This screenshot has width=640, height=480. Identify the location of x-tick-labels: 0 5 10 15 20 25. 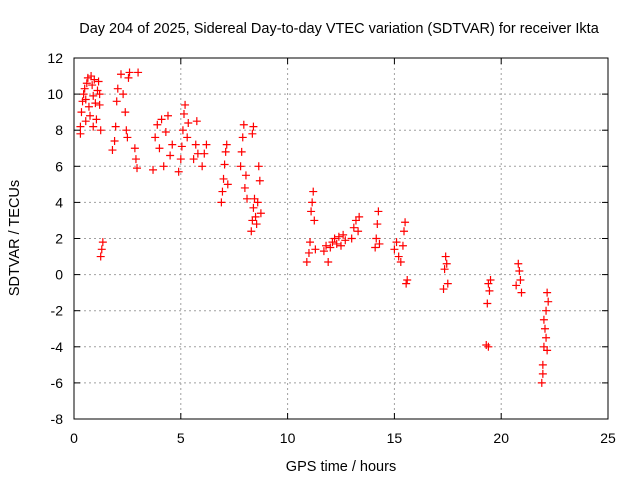
(343, 438).